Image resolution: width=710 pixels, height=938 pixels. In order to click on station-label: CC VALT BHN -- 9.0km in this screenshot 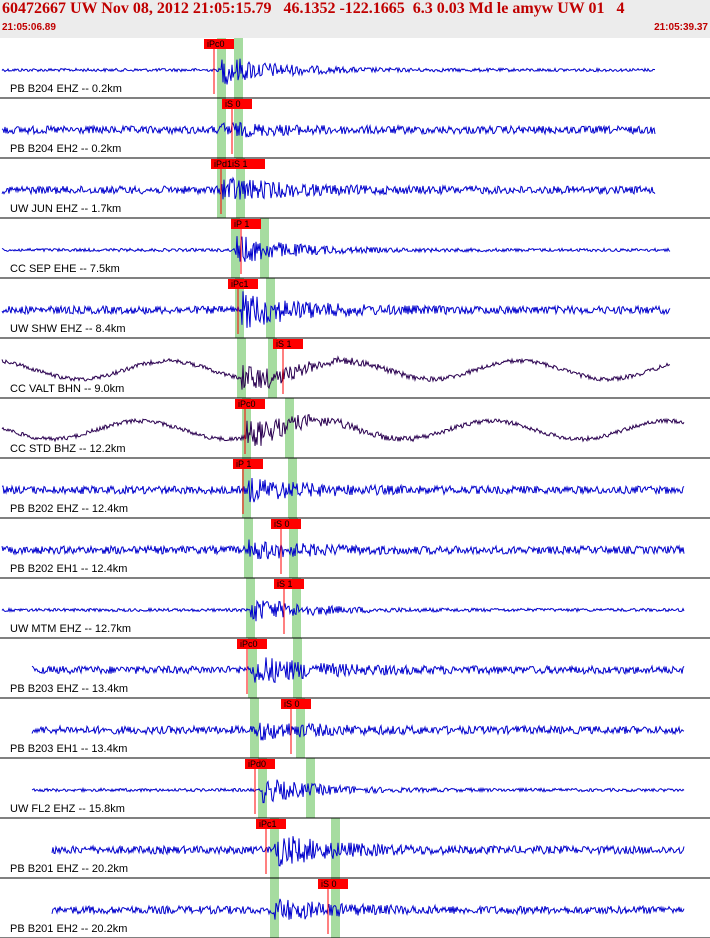, I will do `click(67, 389)`.